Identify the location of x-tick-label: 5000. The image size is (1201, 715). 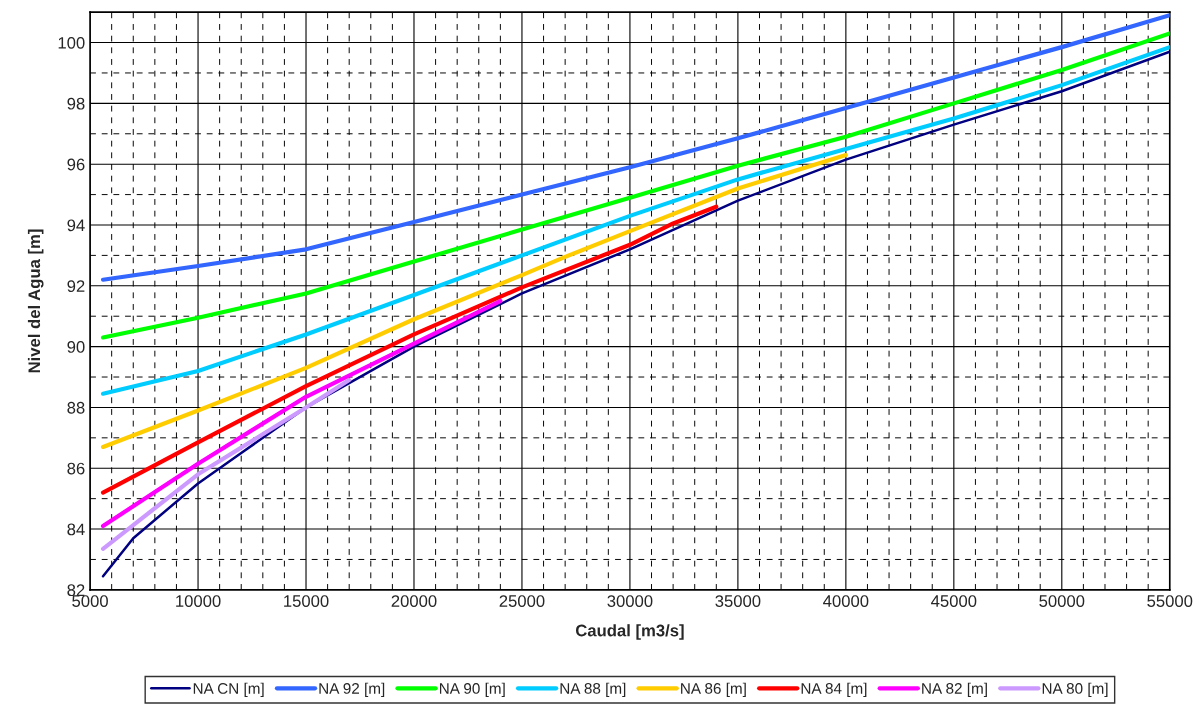
(90, 601).